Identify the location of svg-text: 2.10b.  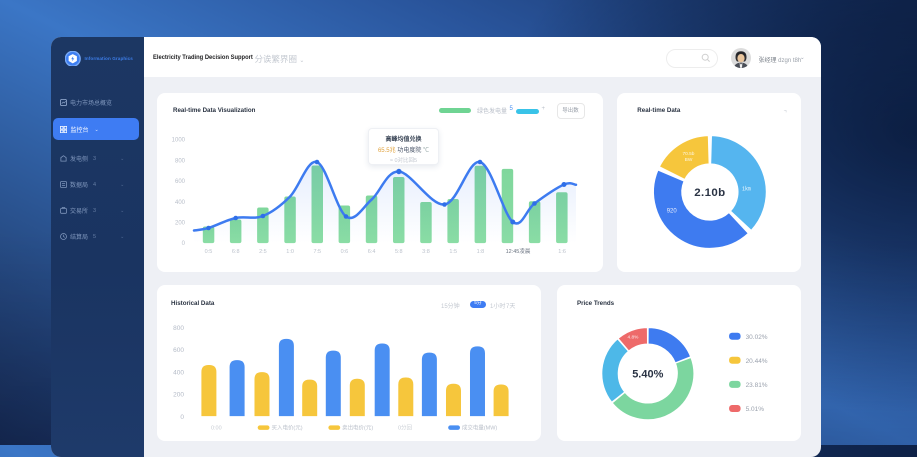
(709, 192).